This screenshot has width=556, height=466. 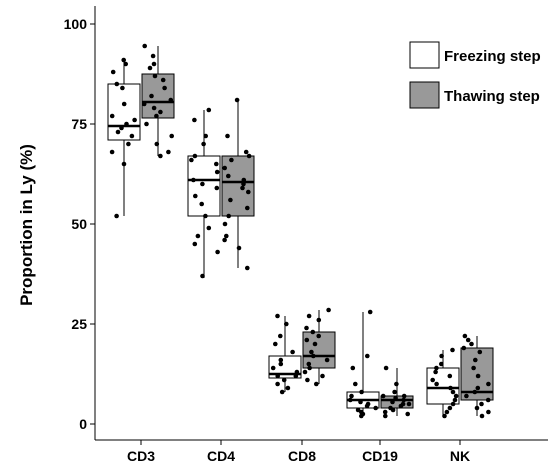 I want to click on y-tick-label: 50, so click(x=79, y=224).